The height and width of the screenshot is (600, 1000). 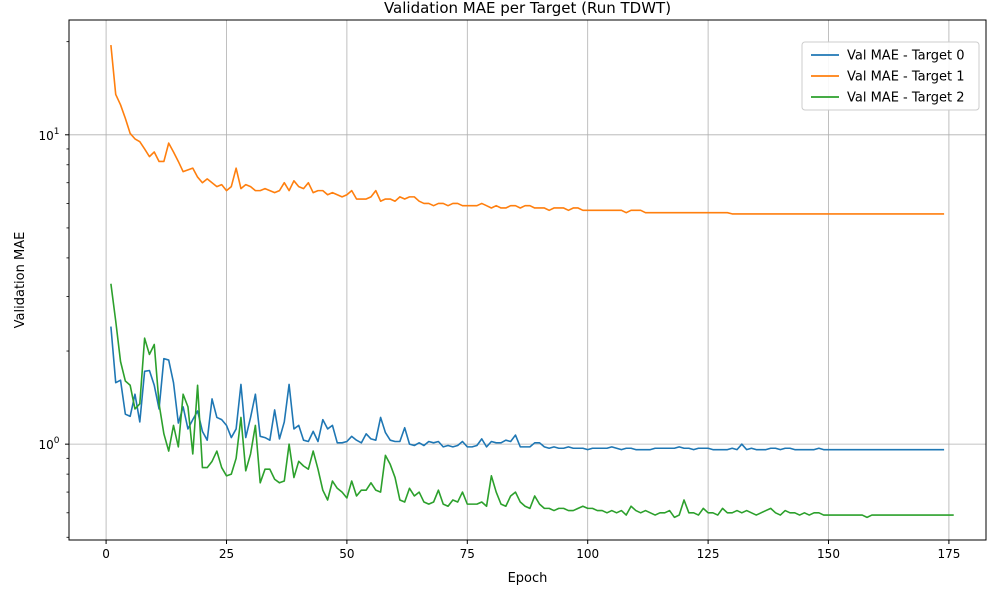 What do you see at coordinates (906, 77) in the screenshot?
I see `legend-label: Val MAE - Target 1` at bounding box center [906, 77].